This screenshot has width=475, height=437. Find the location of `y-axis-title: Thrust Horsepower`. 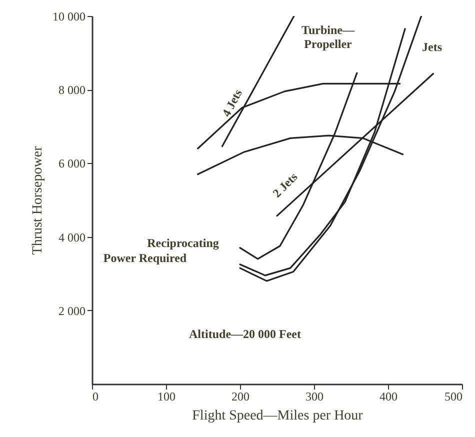

y-axis-title: Thrust Horsepower is located at coordinates (38, 200).